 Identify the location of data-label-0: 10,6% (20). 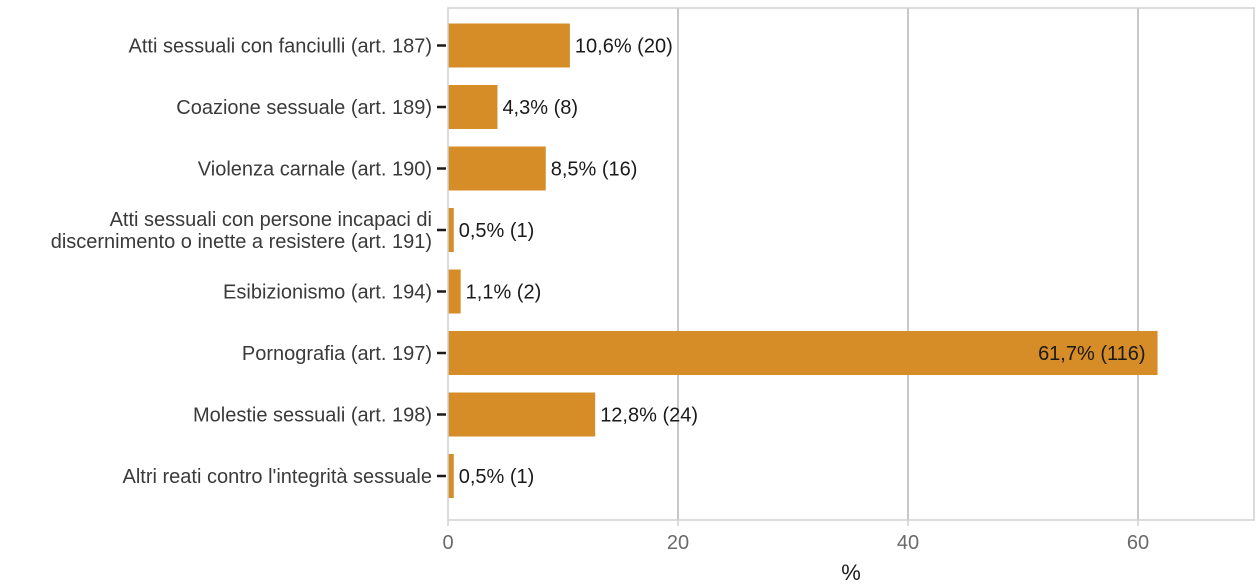
(624, 47).